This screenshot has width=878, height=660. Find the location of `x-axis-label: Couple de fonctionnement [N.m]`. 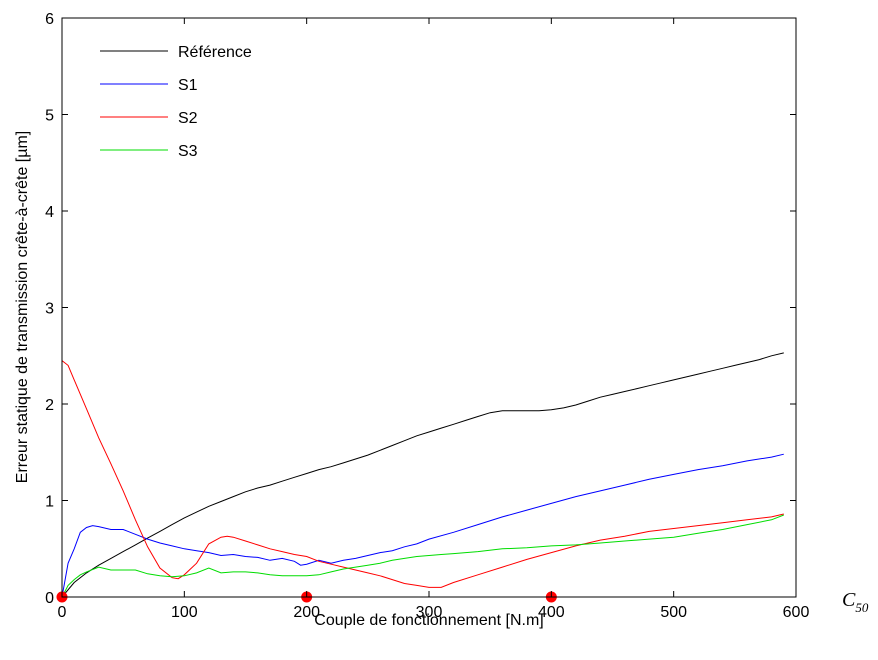

x-axis-label: Couple de fonctionnement [N.m] is located at coordinates (428, 620).